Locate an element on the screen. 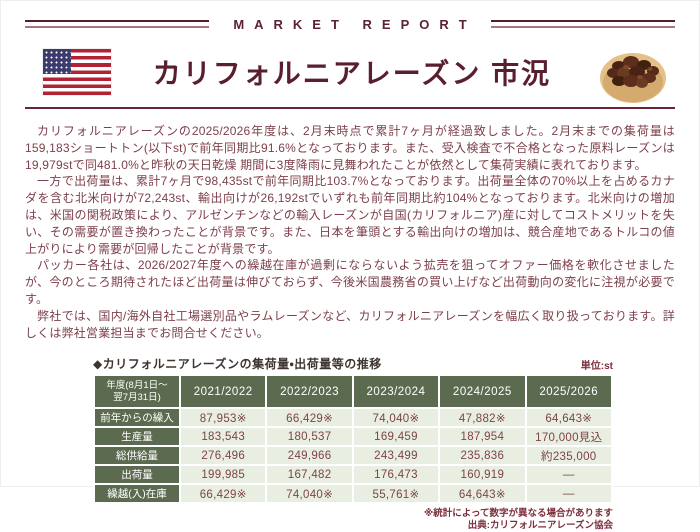 The image size is (700, 532). cell-value: 47,882※ is located at coordinates (482, 418).